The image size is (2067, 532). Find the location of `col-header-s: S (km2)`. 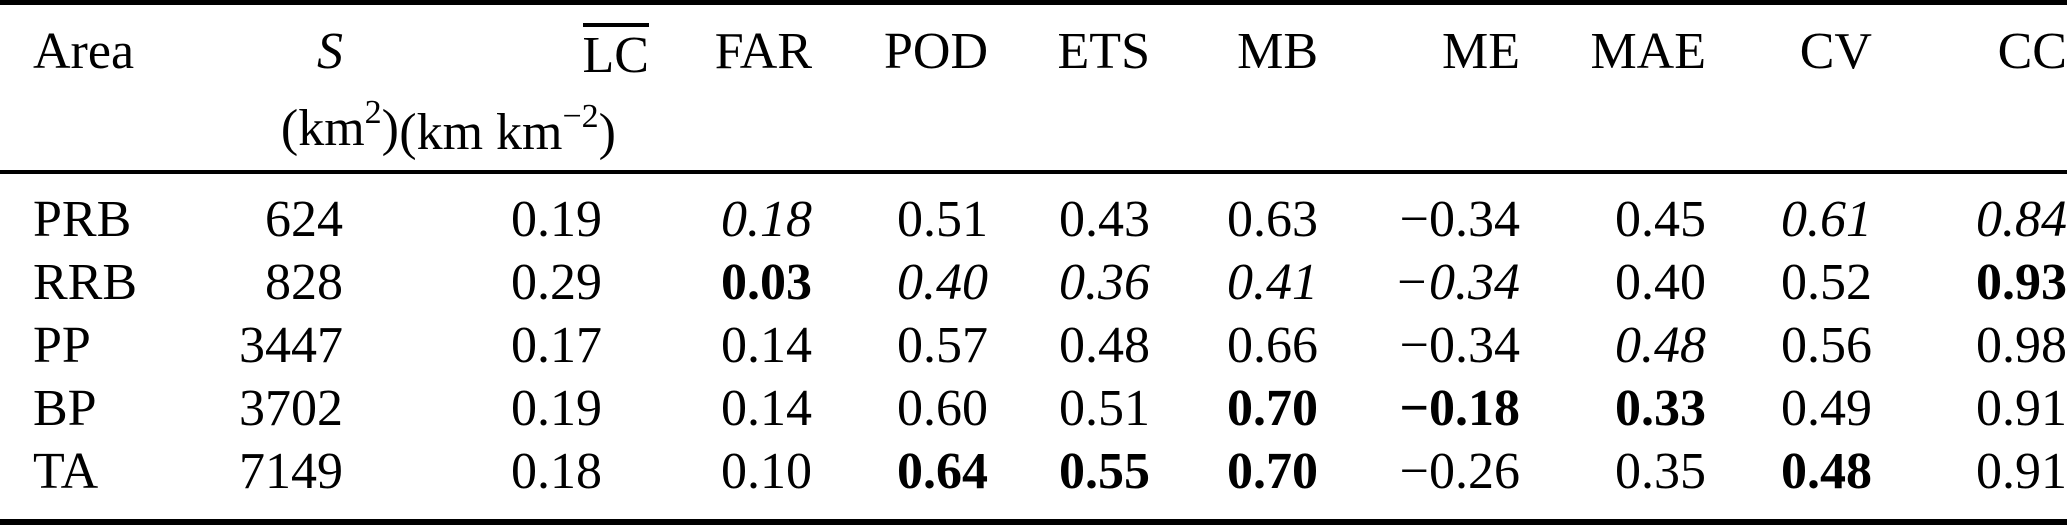

col-header-s: S (km2) is located at coordinates (289, 88).